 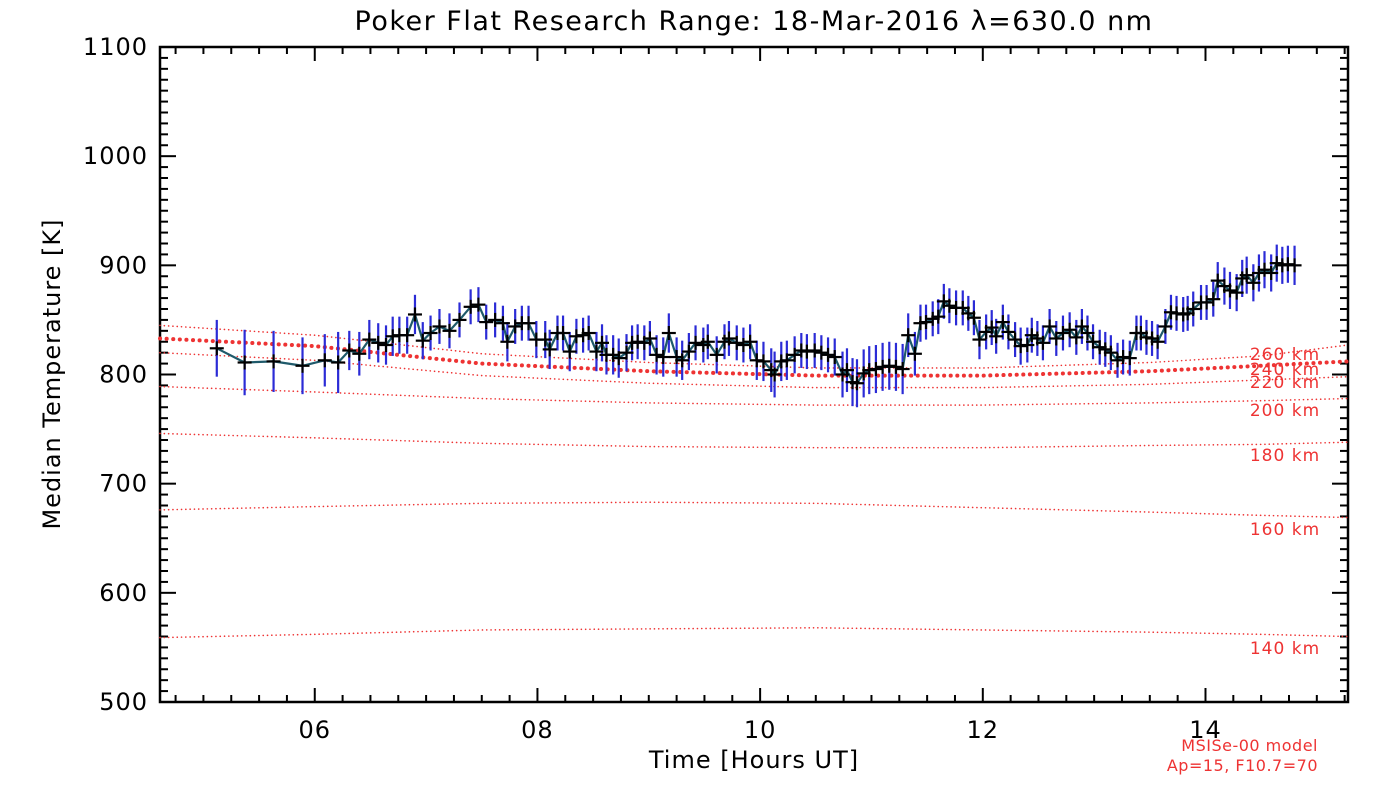 I want to click on x-tick-label: 06, so click(x=314, y=730).